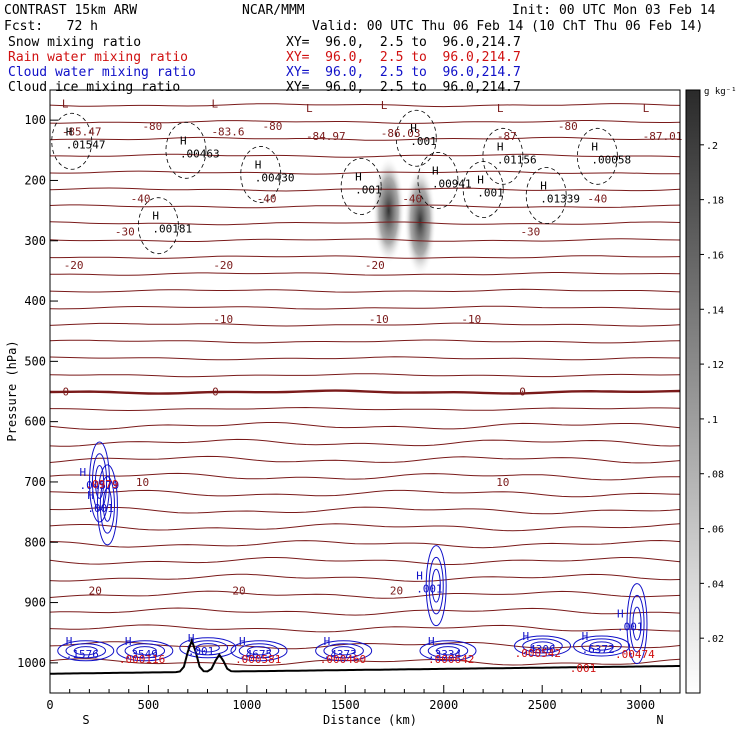 The height and width of the screenshot is (740, 740). What do you see at coordinates (423, 141) in the screenshot?
I see `ice-max-value-4: .001` at bounding box center [423, 141].